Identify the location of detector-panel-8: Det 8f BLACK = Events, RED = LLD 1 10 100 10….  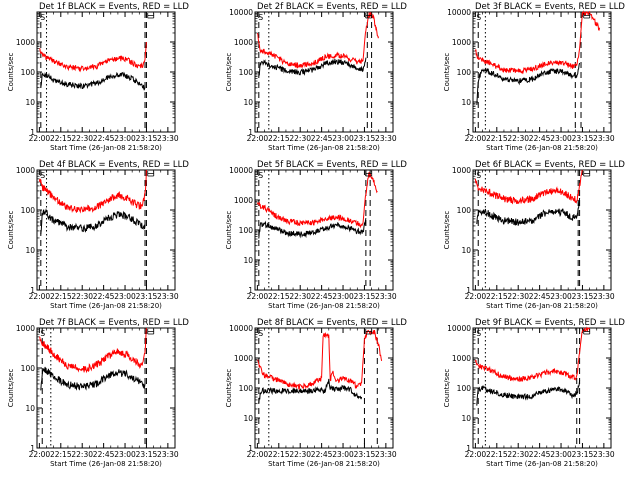
(316, 393).